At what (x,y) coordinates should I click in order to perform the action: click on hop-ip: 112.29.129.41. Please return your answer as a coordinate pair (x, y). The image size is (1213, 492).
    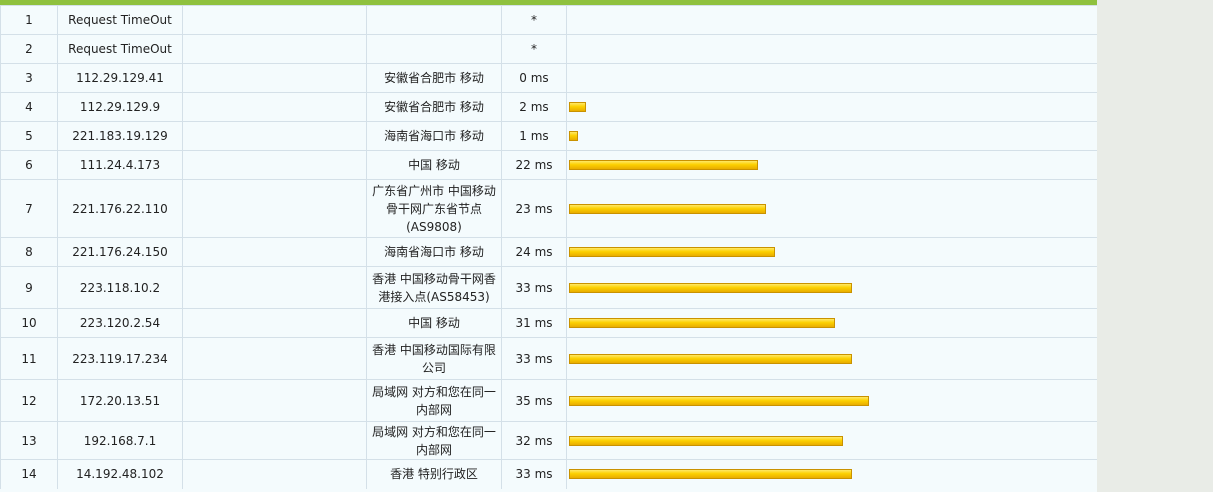
    Looking at the image, I should click on (120, 78).